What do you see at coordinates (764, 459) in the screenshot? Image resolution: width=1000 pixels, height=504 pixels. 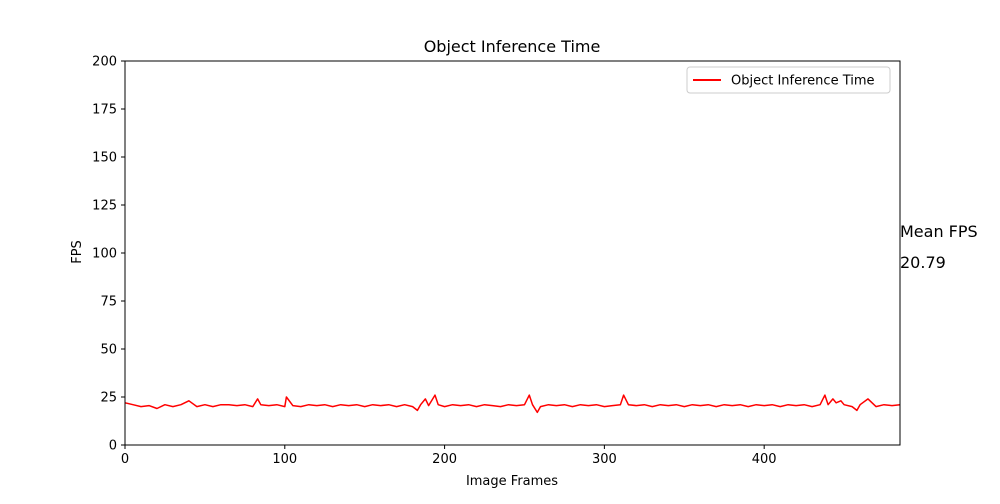 I see `x-tick-label: 400` at bounding box center [764, 459].